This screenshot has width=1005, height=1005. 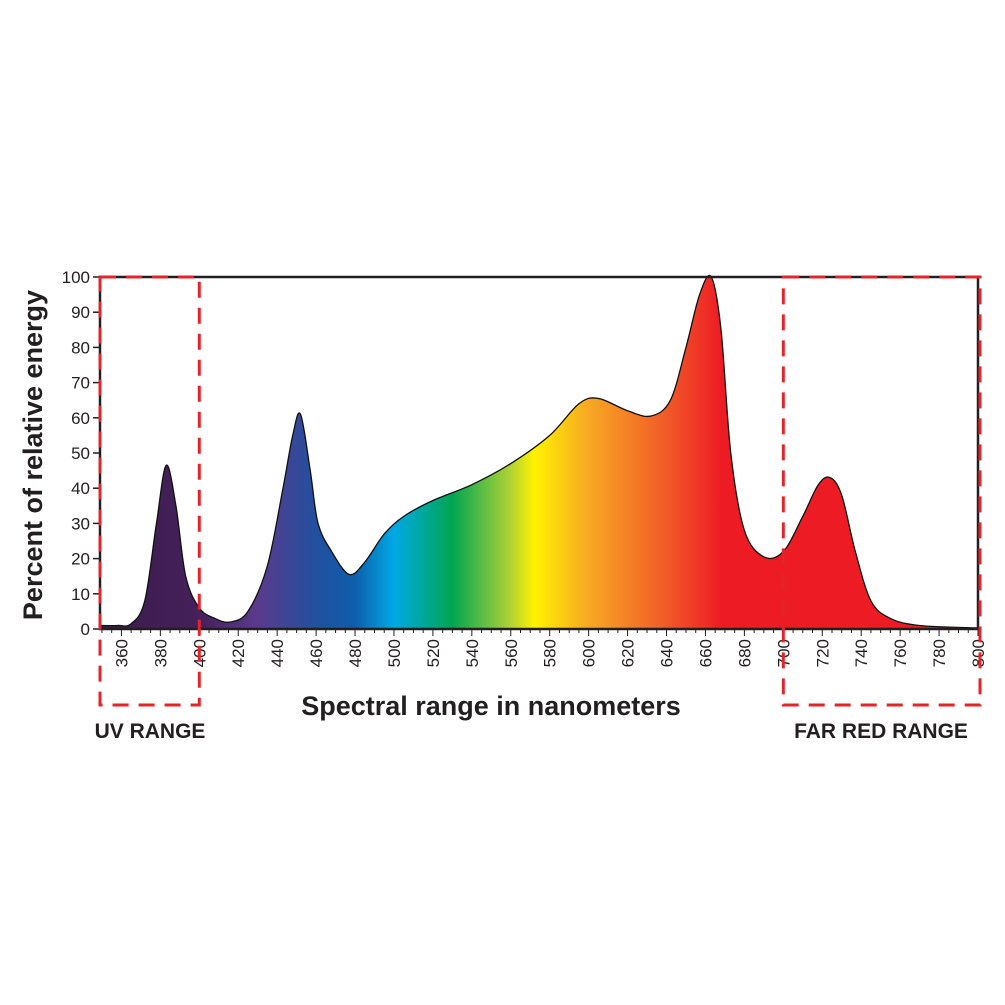 What do you see at coordinates (667, 653) in the screenshot?
I see `x-tick-label: 640` at bounding box center [667, 653].